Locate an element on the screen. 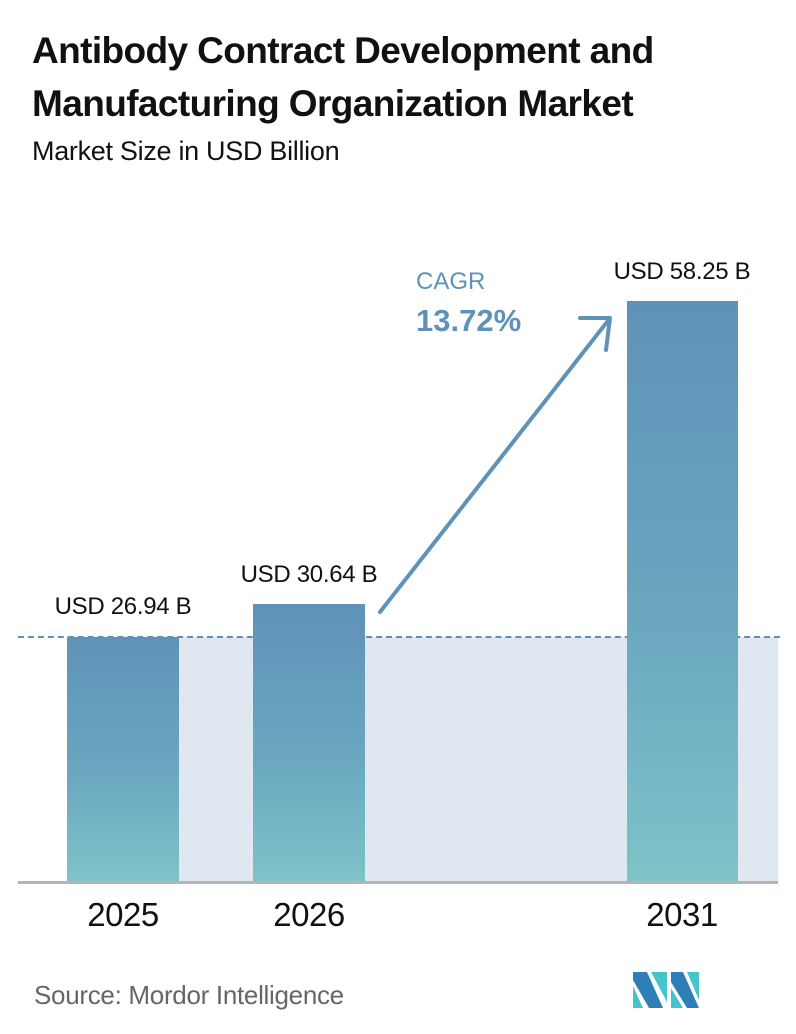  x-axis-line is located at coordinates (398, 882).